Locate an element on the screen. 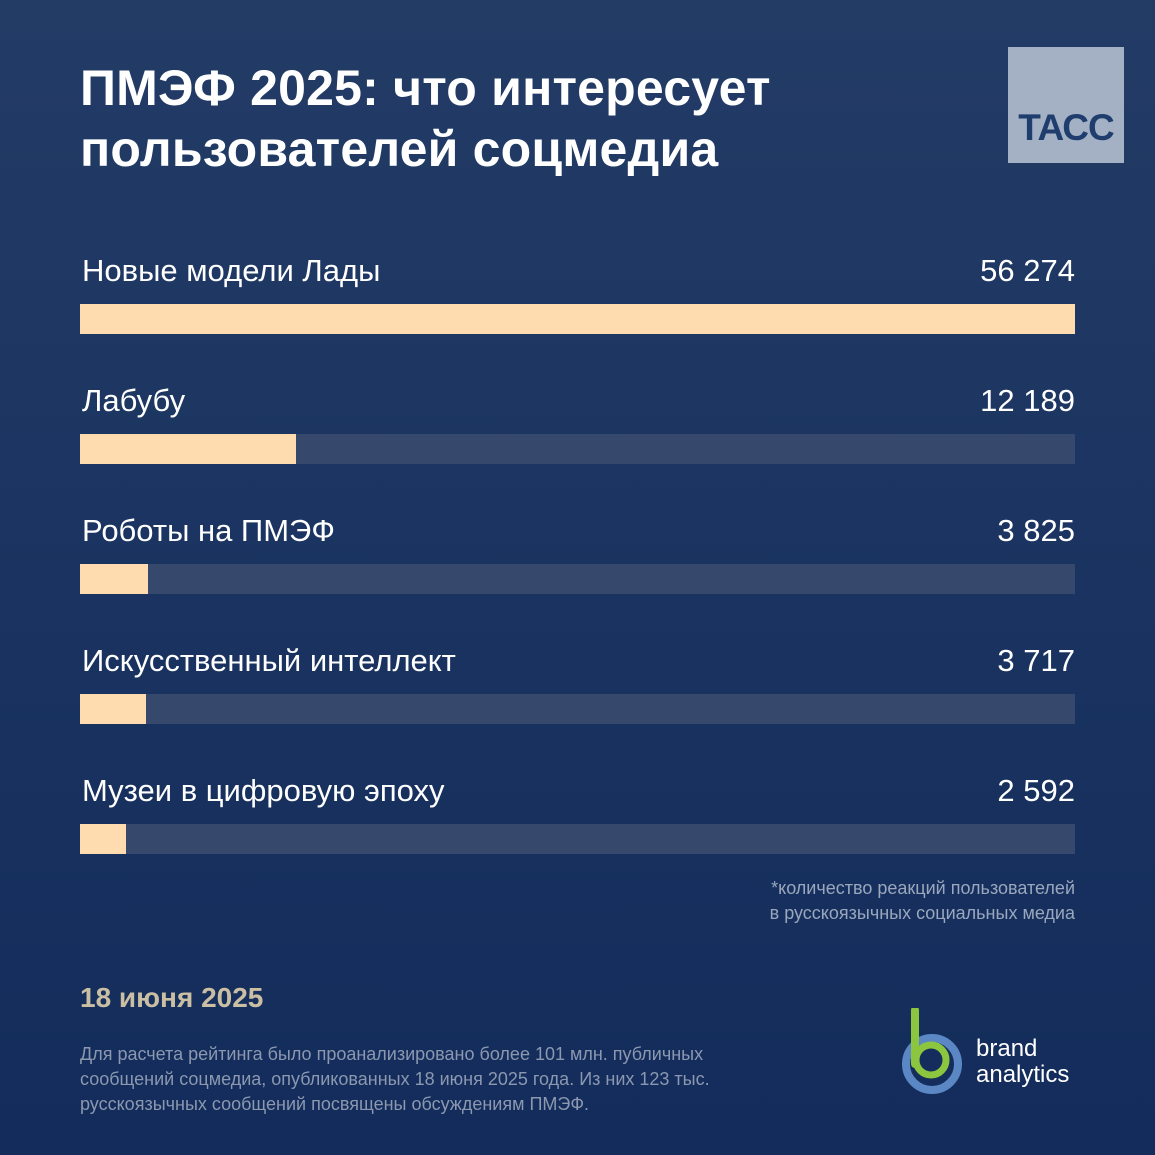 Image resolution: width=1155 pixels, height=1155 pixels. date-label: 18 июня 2025 is located at coordinates (172, 997).